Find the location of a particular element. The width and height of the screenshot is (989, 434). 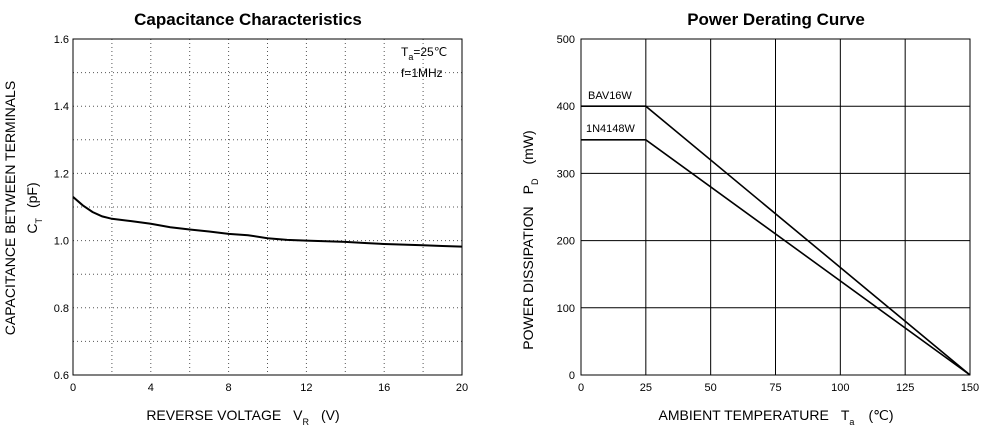

x-tick-label: 125 is located at coordinates (905, 388).